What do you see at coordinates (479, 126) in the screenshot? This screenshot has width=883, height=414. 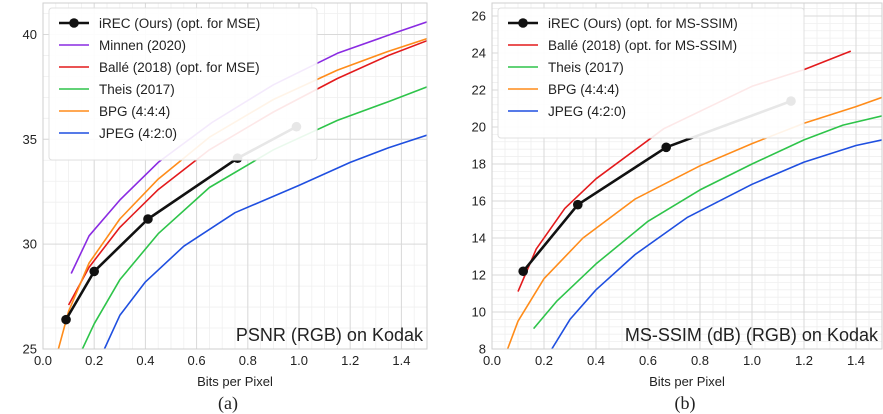 I see `y-tick-label: 20` at bounding box center [479, 126].